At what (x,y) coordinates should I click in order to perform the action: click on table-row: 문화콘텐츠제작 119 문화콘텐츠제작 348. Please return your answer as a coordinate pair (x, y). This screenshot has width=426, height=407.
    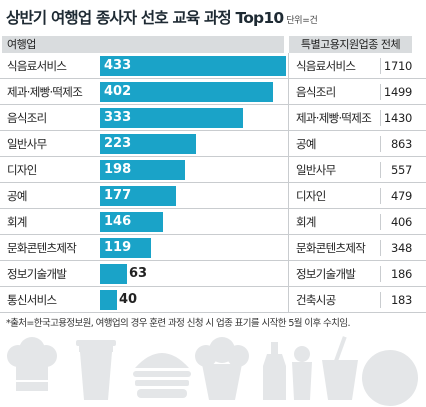
    Looking at the image, I should click on (213, 248).